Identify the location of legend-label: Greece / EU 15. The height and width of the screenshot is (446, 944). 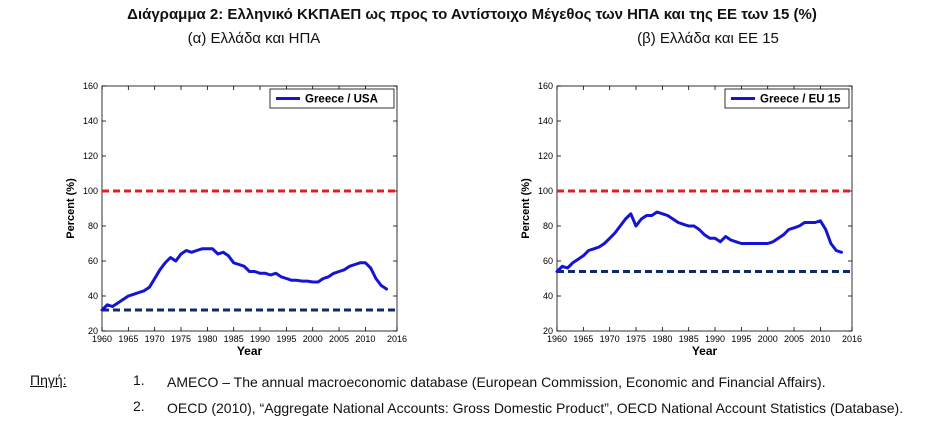
(800, 100).